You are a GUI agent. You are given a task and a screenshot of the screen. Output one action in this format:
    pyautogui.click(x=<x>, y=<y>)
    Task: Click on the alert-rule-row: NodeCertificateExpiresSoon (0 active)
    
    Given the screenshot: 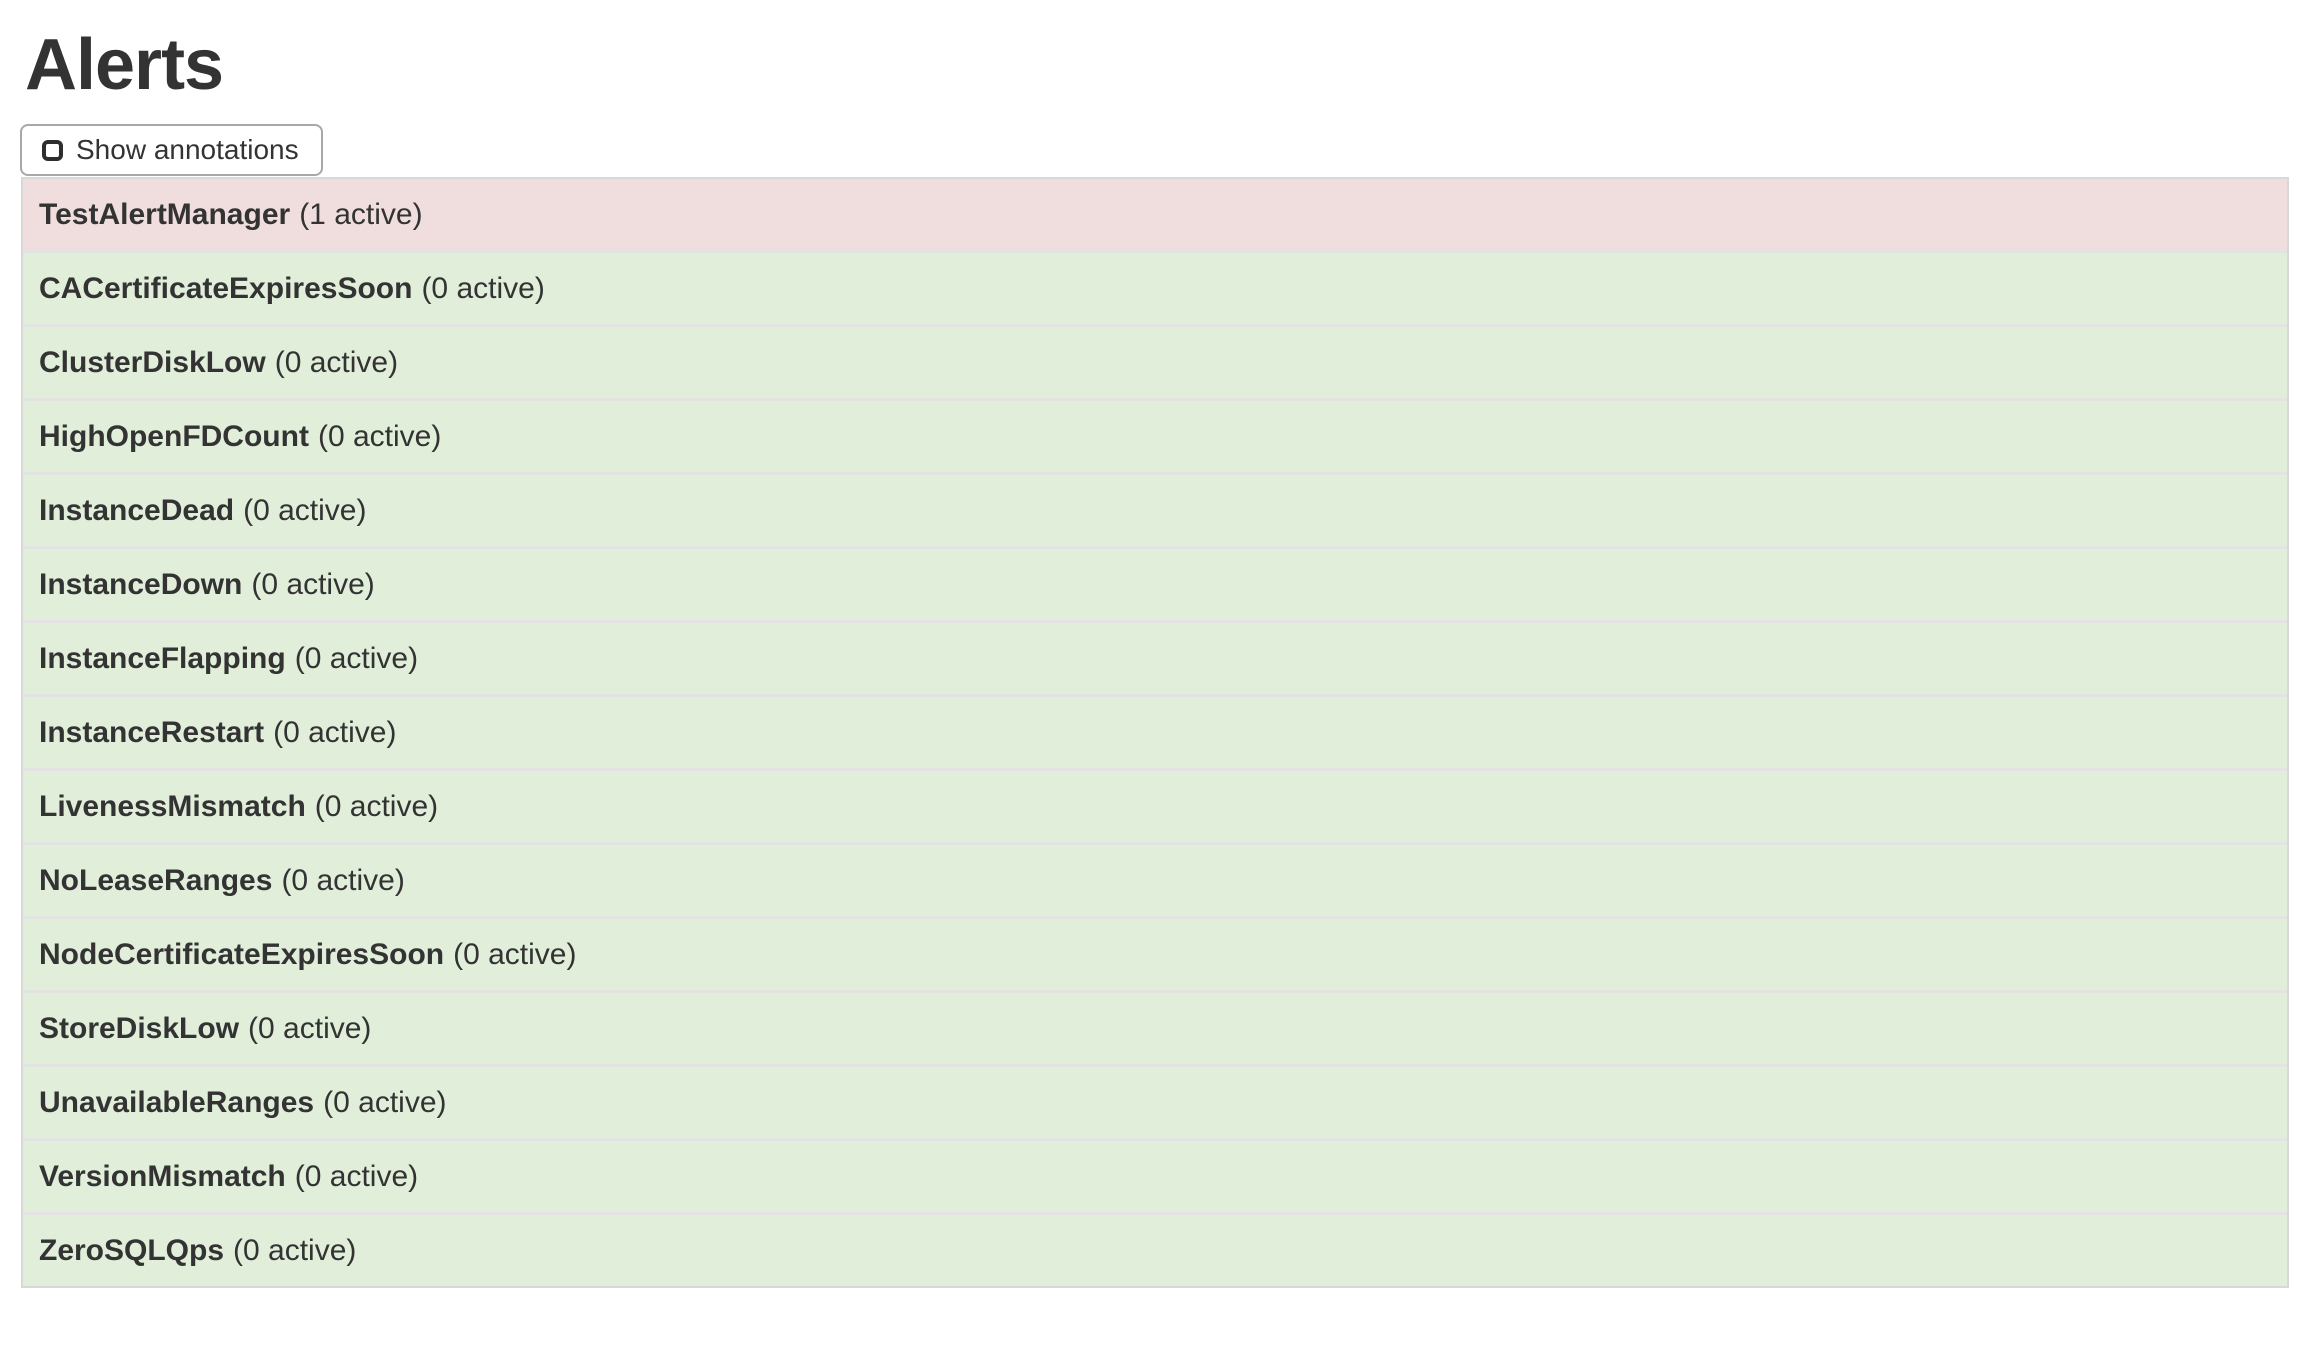 What is the action you would take?
    pyautogui.click(x=1155, y=956)
    